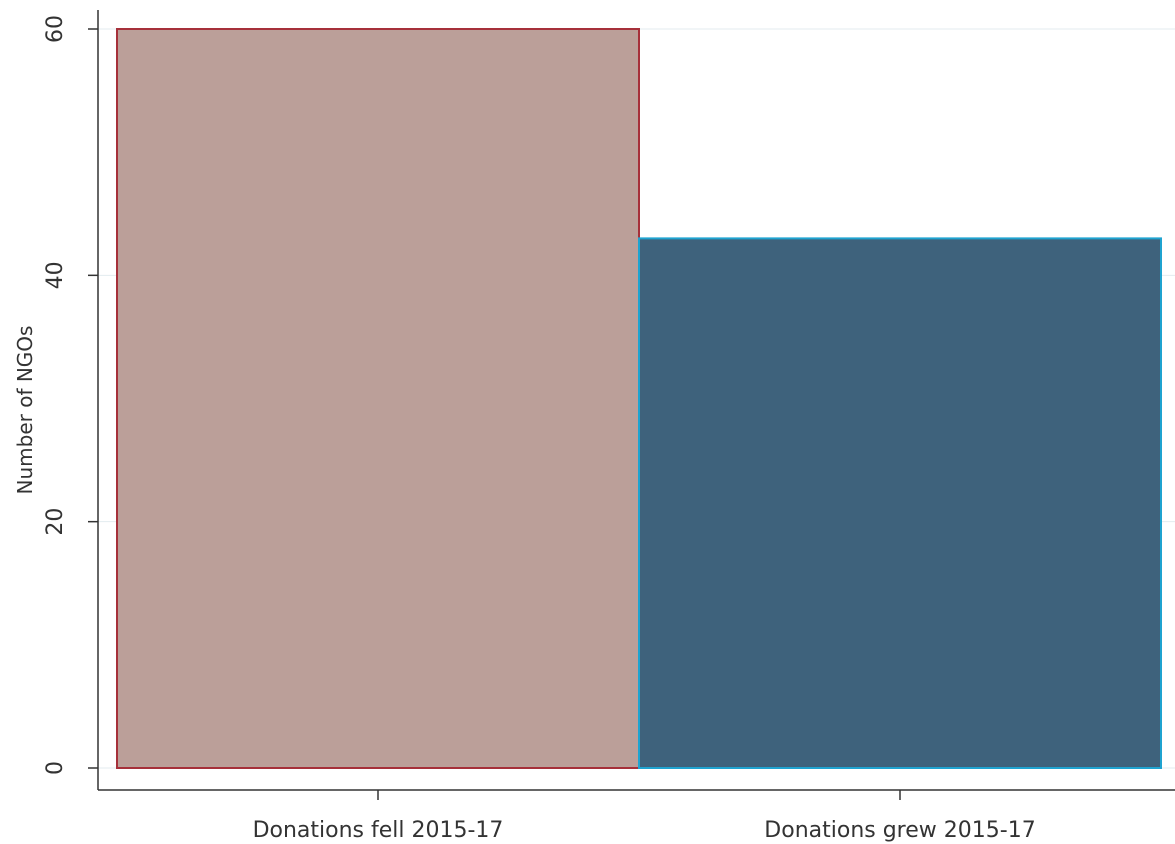 The image size is (1175, 844). I want to click on y-tick-label: 20, so click(55, 522).